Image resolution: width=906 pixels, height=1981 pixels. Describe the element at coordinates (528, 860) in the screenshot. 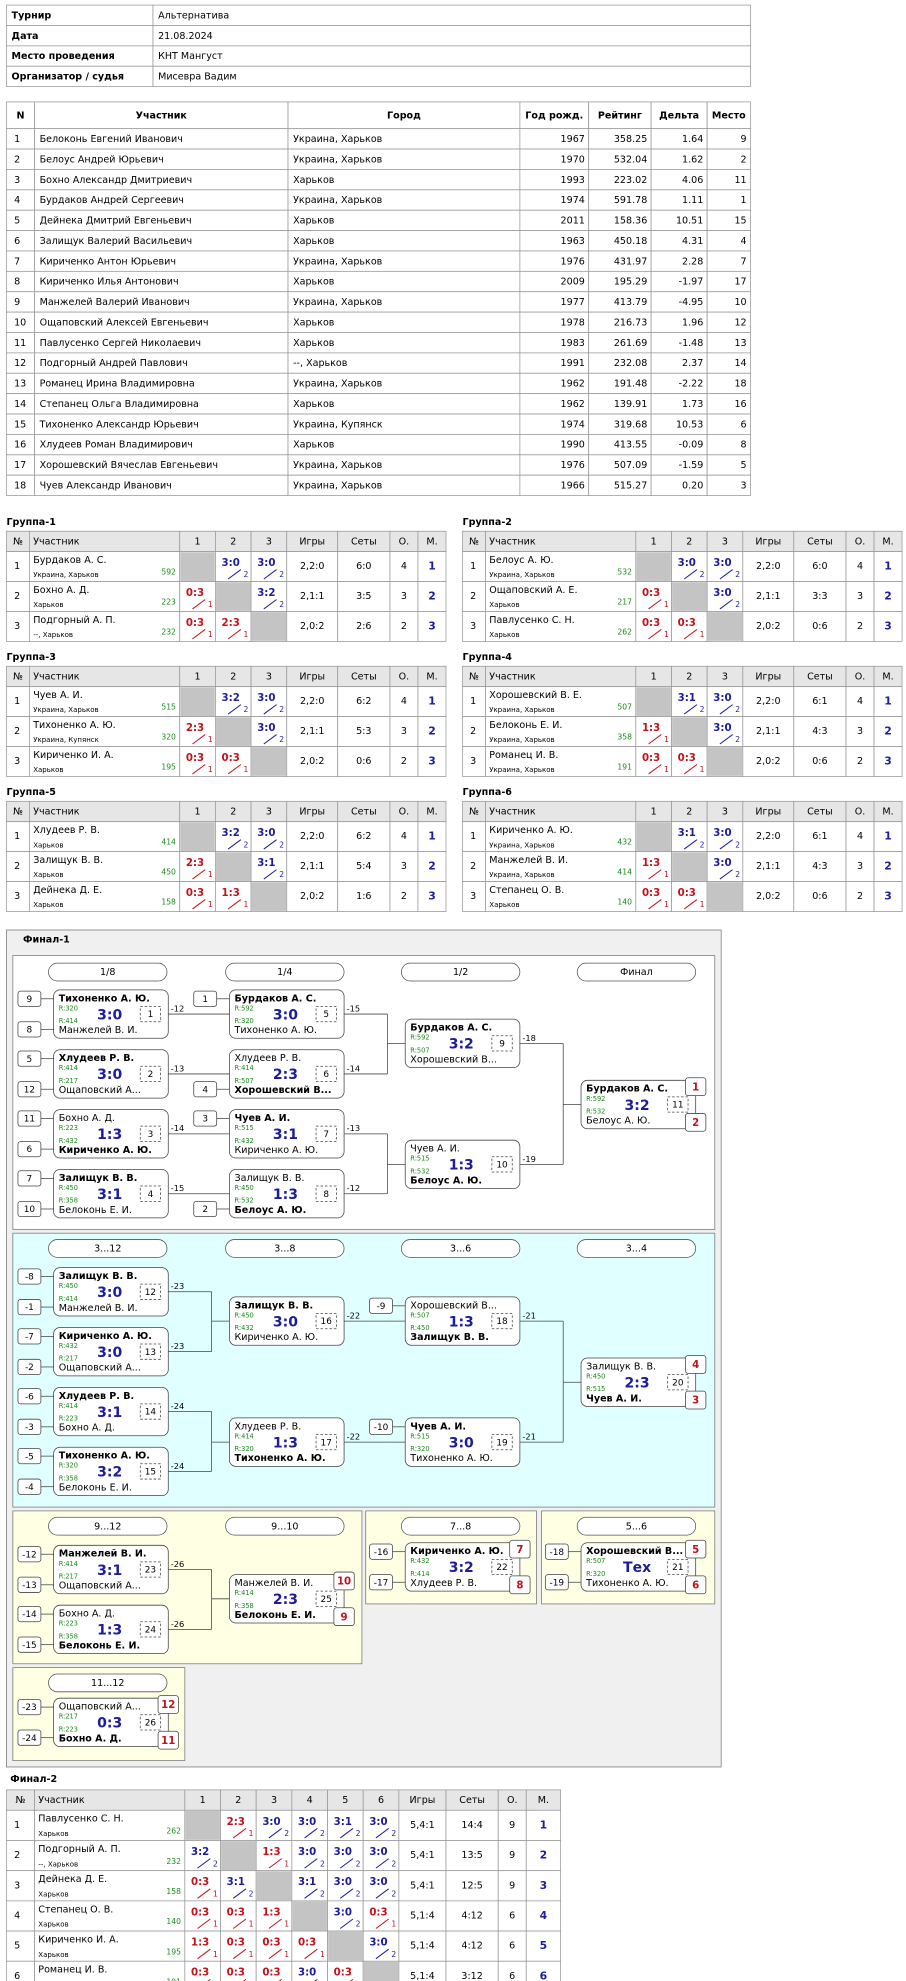

I see `player-name: Манжелей В. И.` at that location.